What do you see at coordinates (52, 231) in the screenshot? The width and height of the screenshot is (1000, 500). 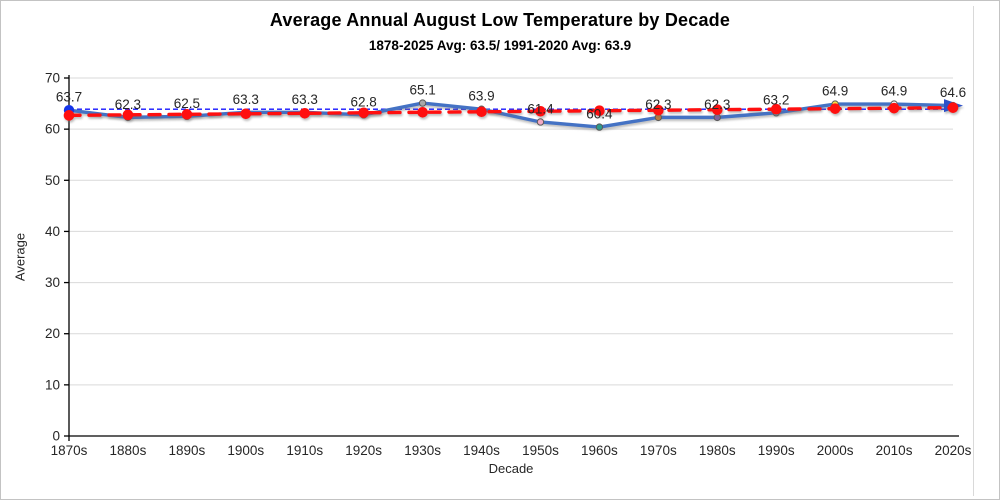 I see `y-tick-label: 40` at bounding box center [52, 231].